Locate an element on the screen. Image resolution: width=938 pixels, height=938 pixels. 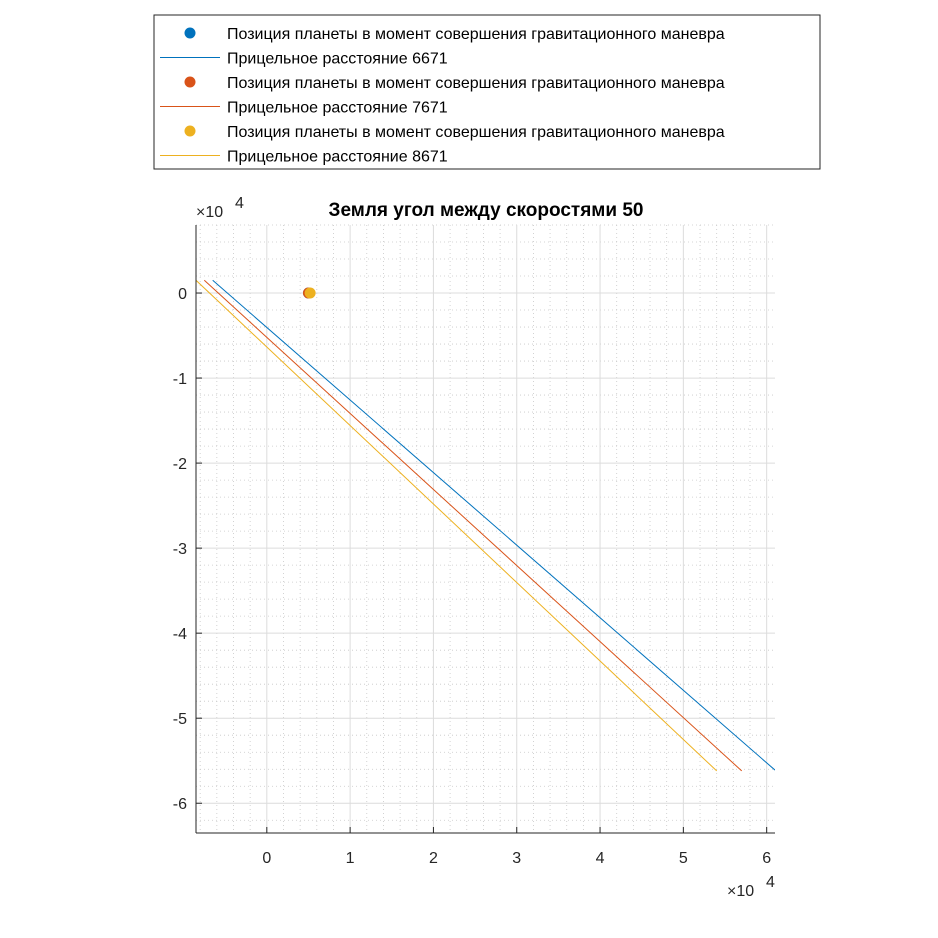
y-exponent-power: 4 is located at coordinates (239, 203).